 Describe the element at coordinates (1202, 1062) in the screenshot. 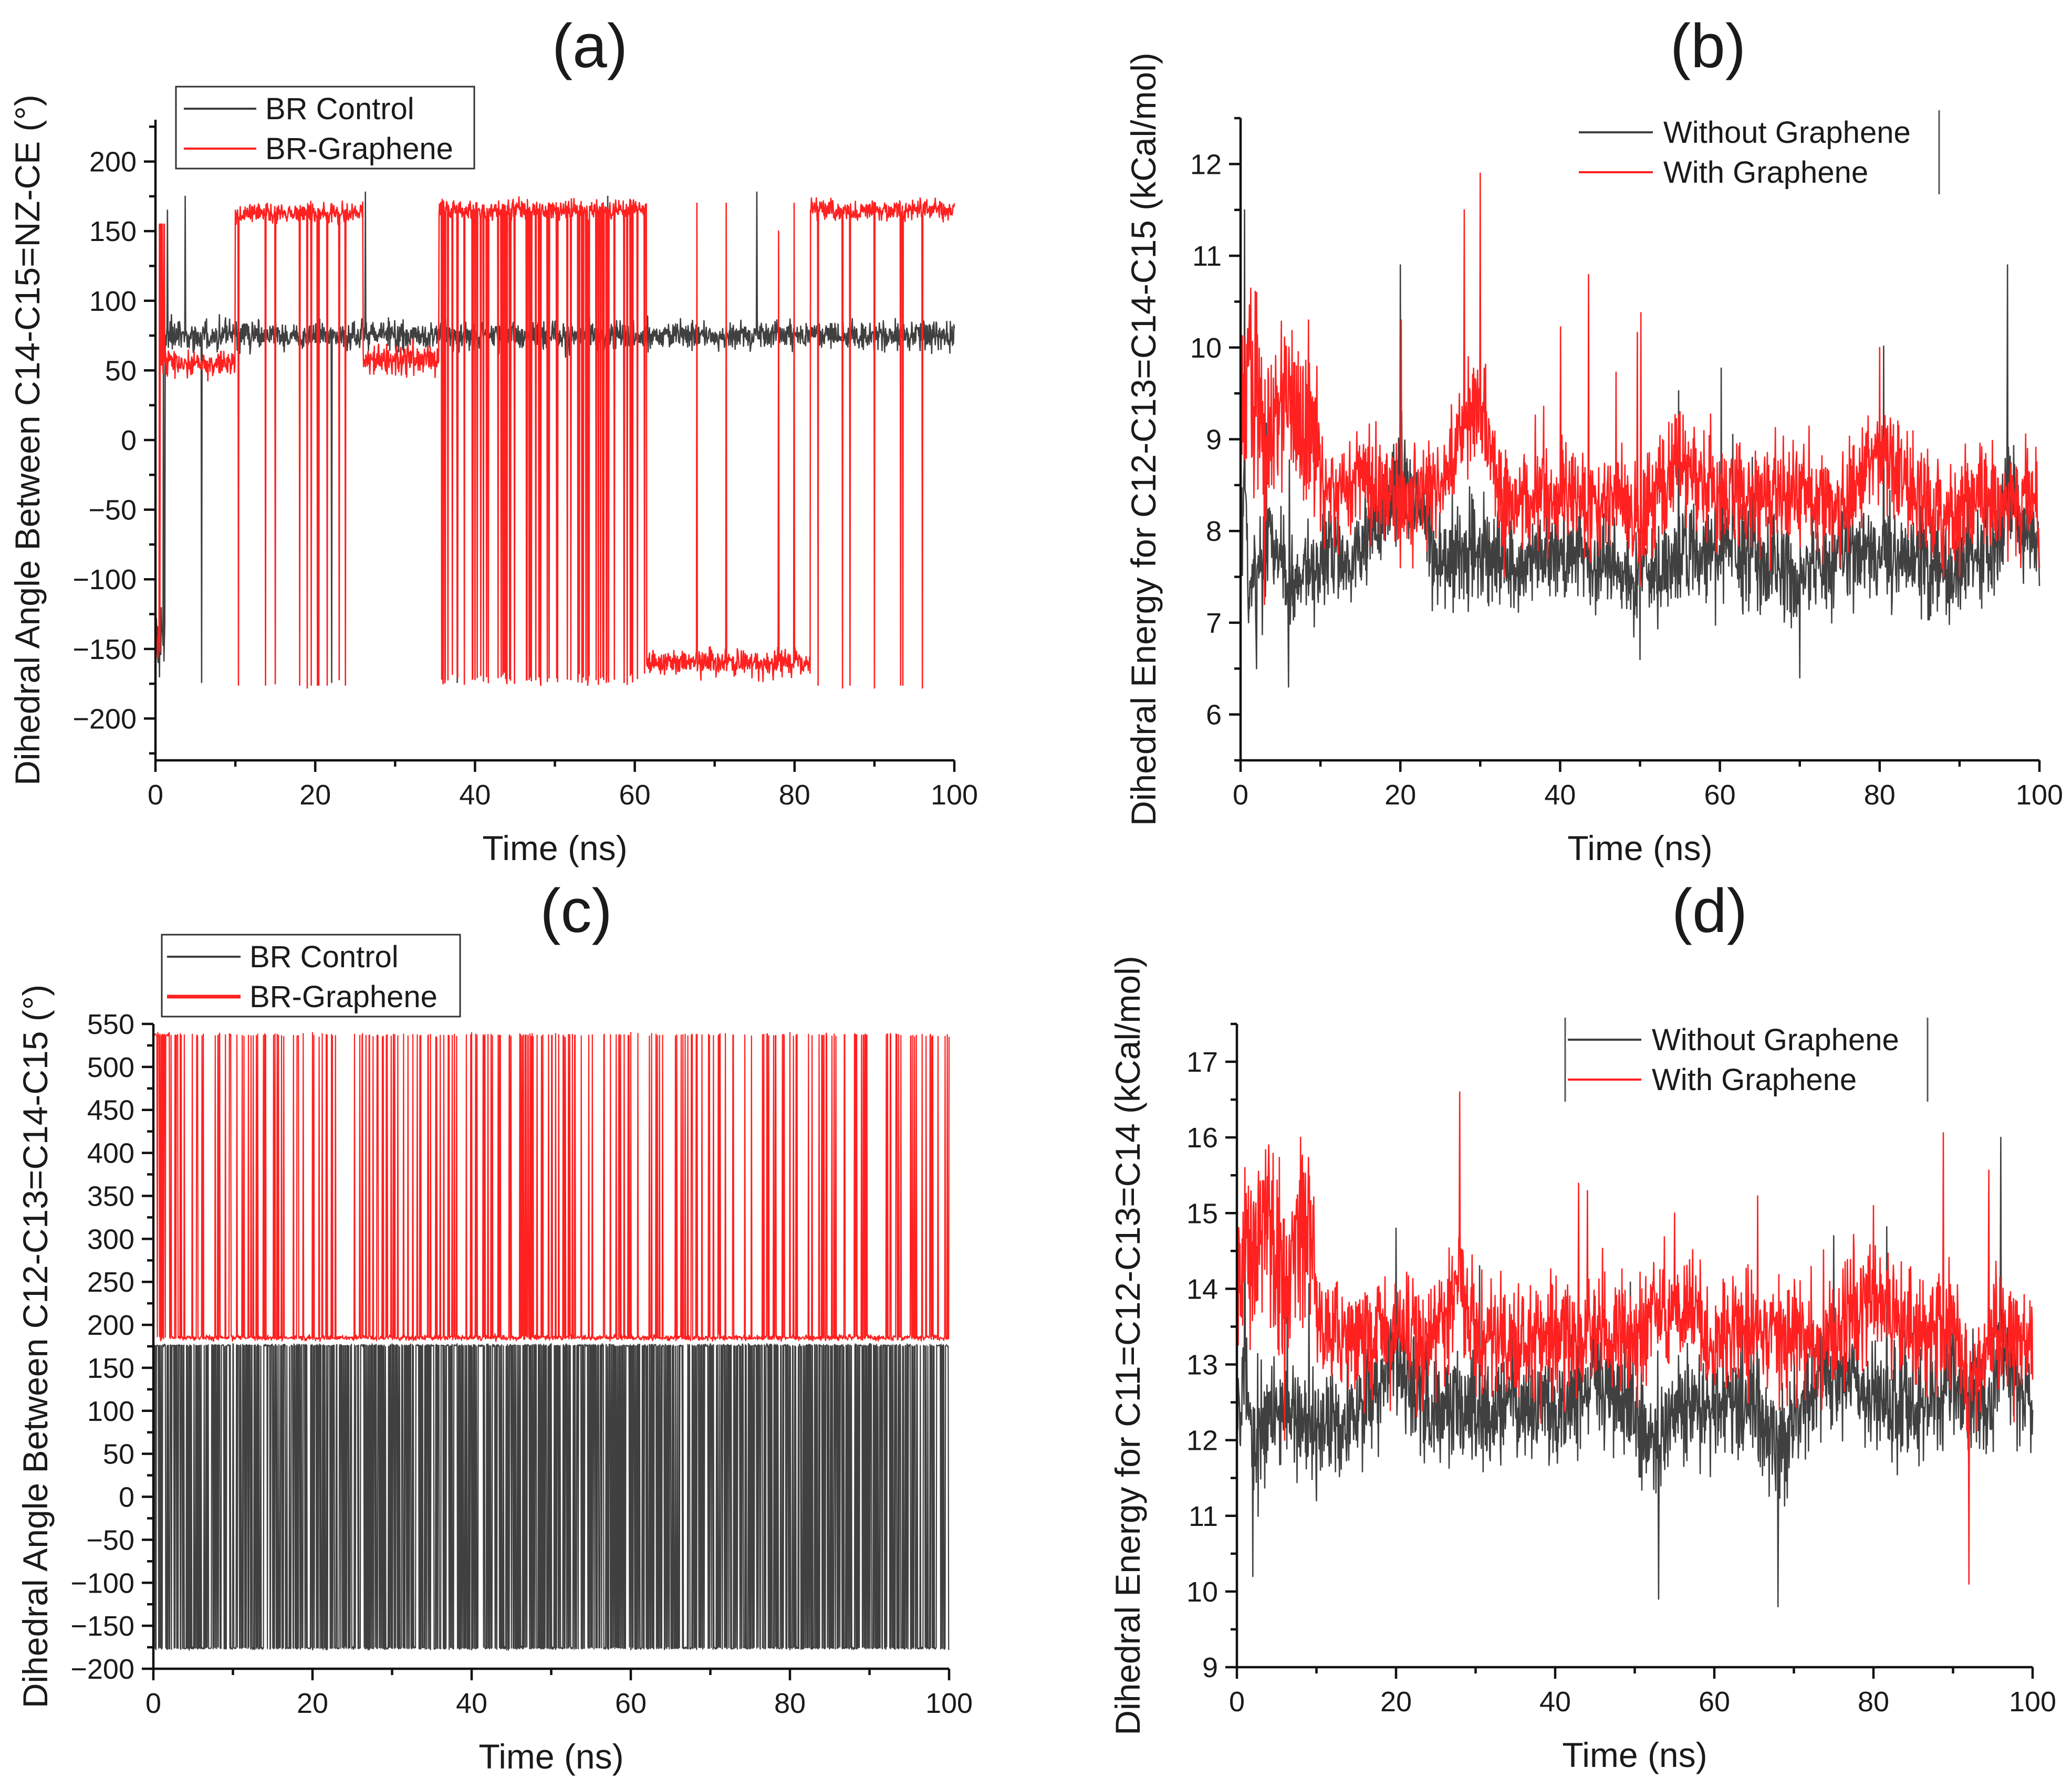

I see `y-tick-label: 17` at that location.